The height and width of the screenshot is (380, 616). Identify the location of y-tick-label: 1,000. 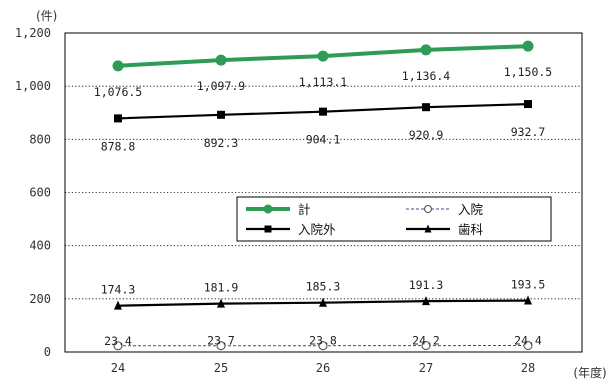
(33, 86).